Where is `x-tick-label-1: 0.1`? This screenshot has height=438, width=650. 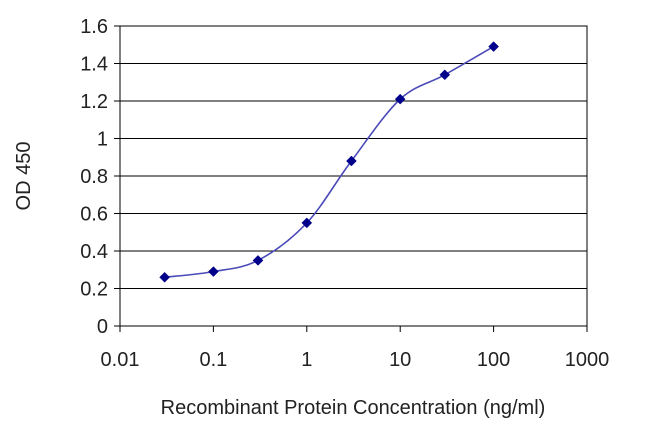
x-tick-label-1: 0.1 is located at coordinates (213, 360).